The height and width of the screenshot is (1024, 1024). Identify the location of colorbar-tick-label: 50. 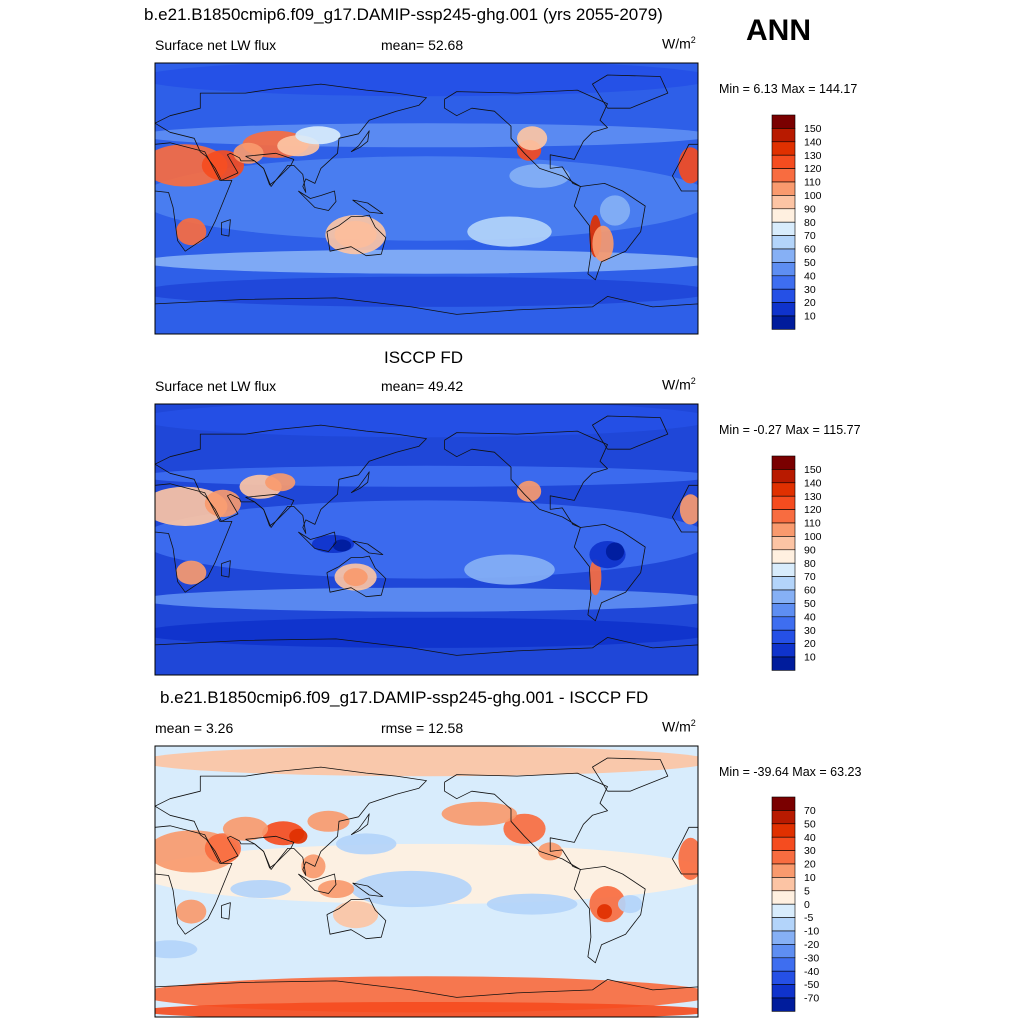
(810, 604).